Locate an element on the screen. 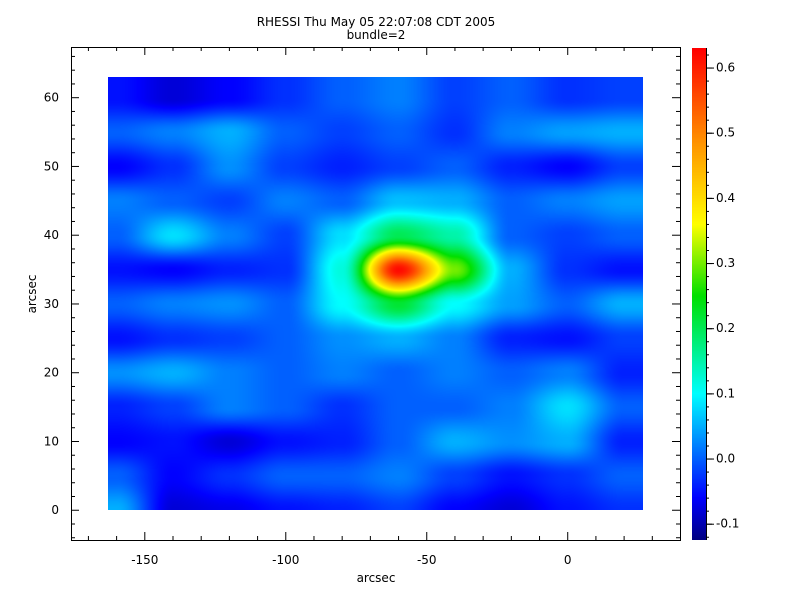  x-axis-label: arcsec is located at coordinates (376, 578).